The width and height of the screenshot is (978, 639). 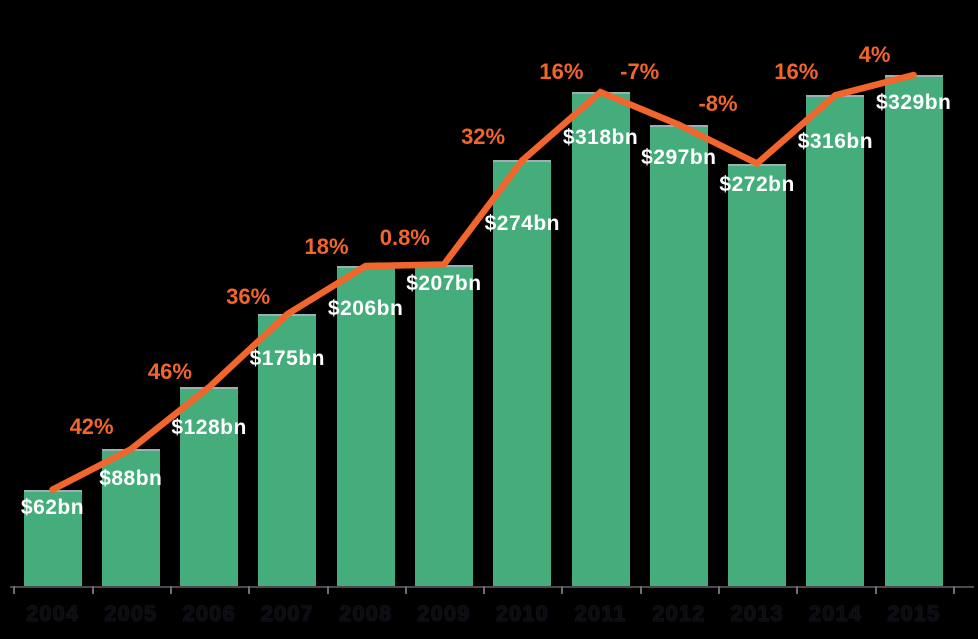 I want to click on x-axis-label-2012: 2012, so click(x=679, y=613).